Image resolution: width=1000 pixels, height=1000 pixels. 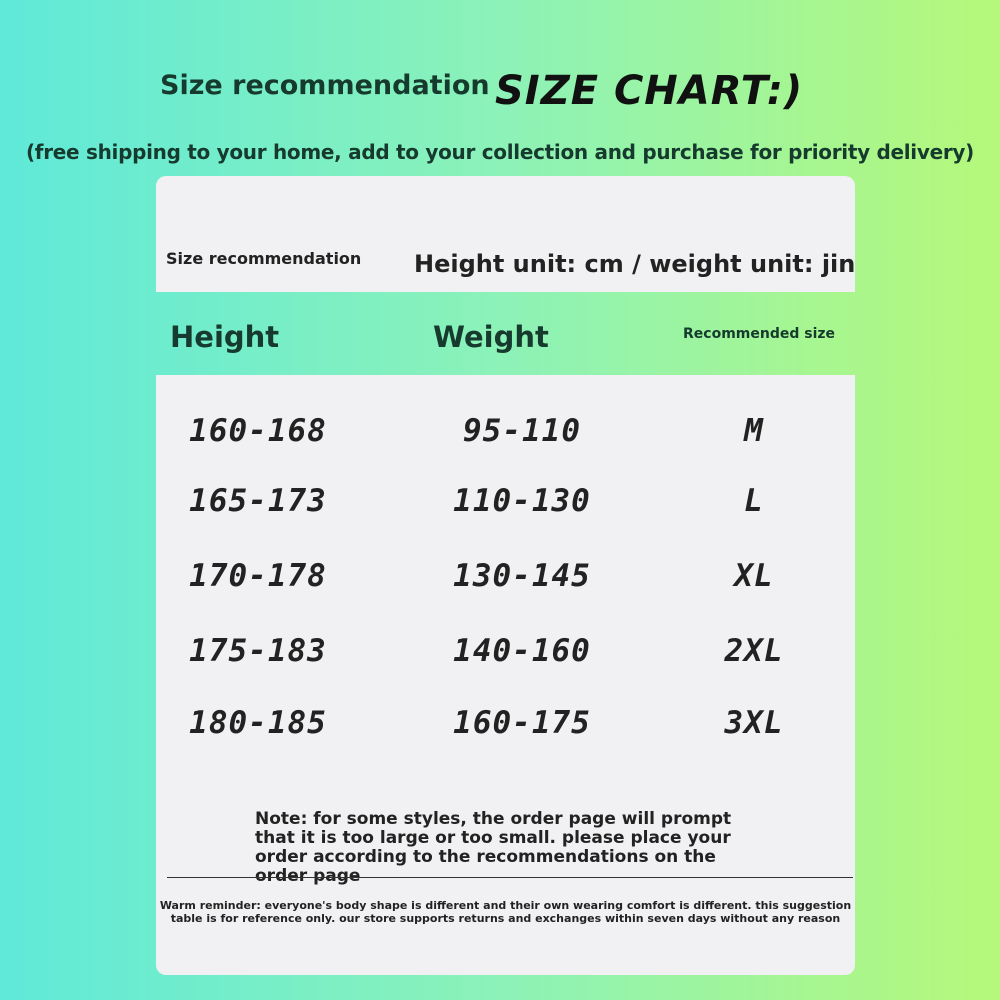 I want to click on table-cell: XL, so click(x=754, y=576).